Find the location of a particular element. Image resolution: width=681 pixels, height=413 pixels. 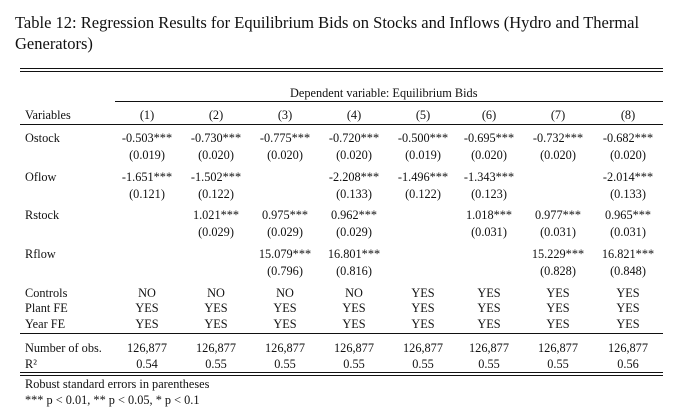

stat-cell: 0.54 is located at coordinates (147, 364).